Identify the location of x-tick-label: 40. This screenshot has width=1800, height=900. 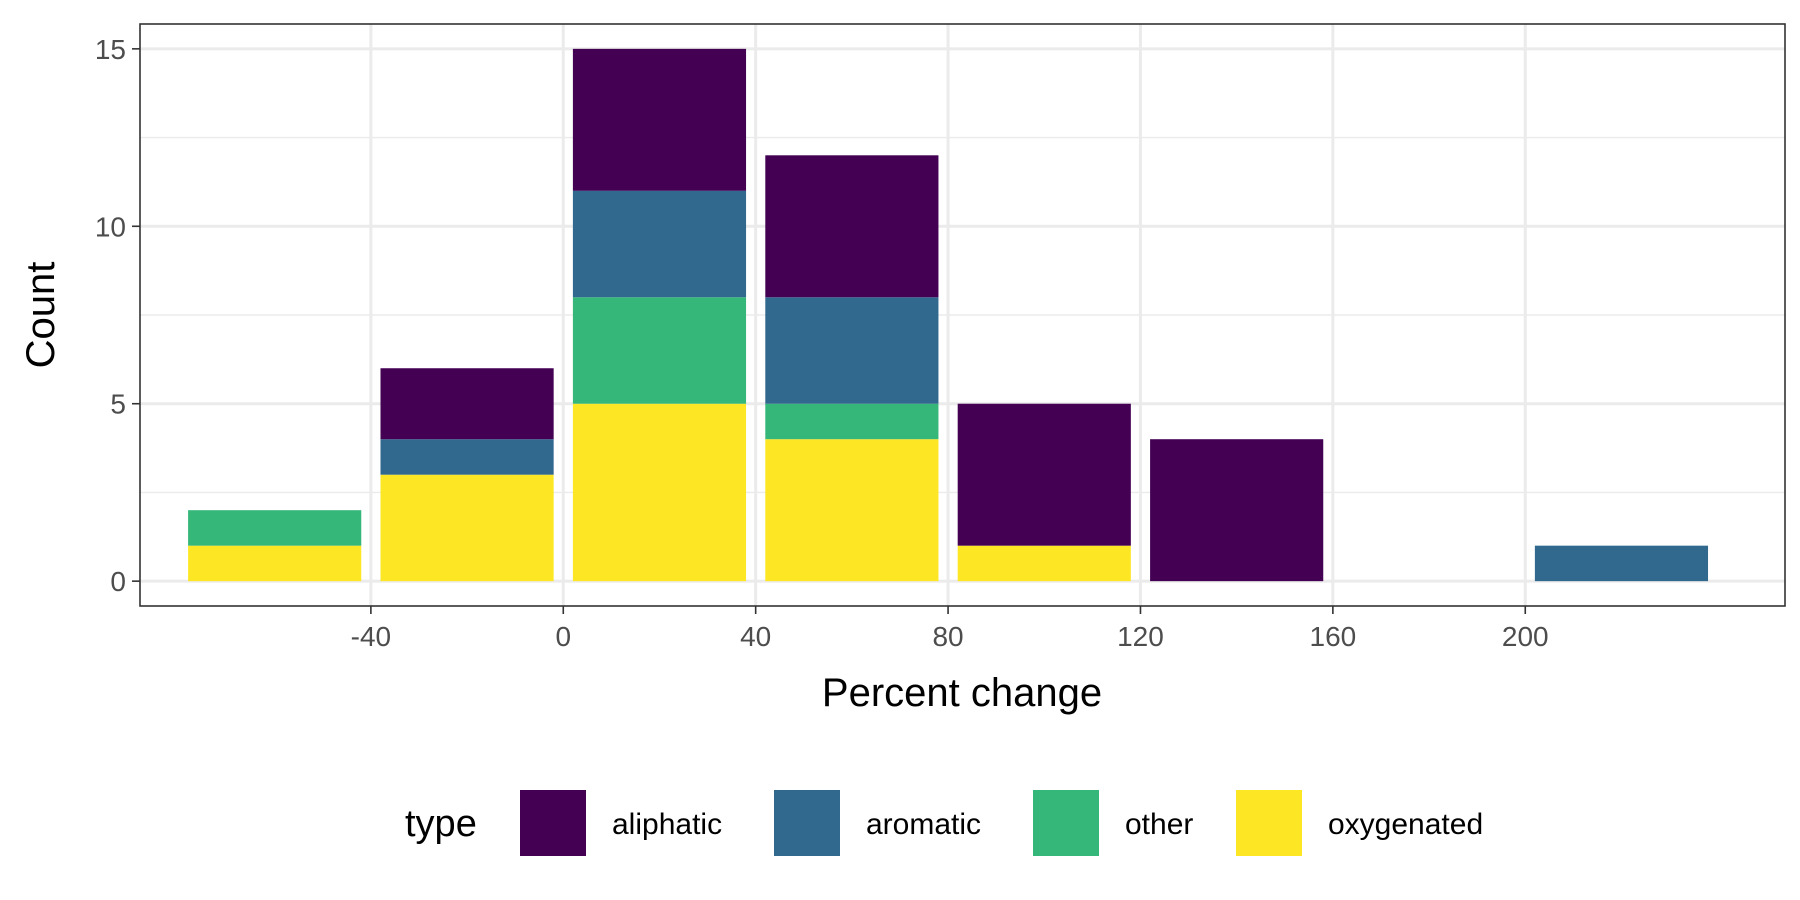
(755, 636).